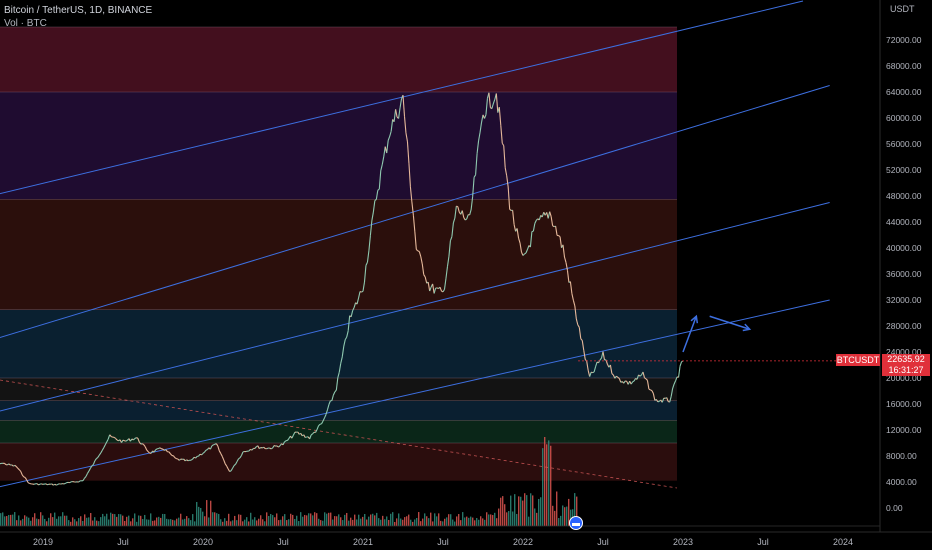 Image resolution: width=932 pixels, height=550 pixels. I want to click on price-tick-label: 32000.00, so click(904, 300).